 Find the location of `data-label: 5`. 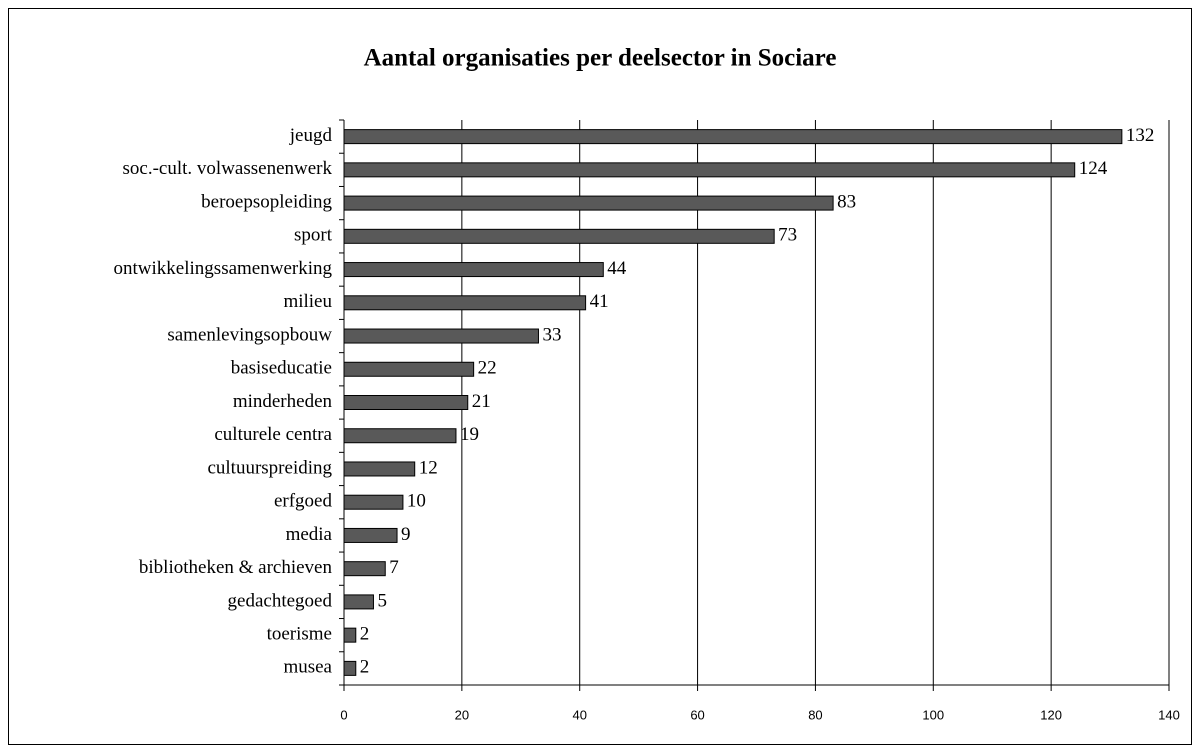

data-label: 5 is located at coordinates (382, 600).